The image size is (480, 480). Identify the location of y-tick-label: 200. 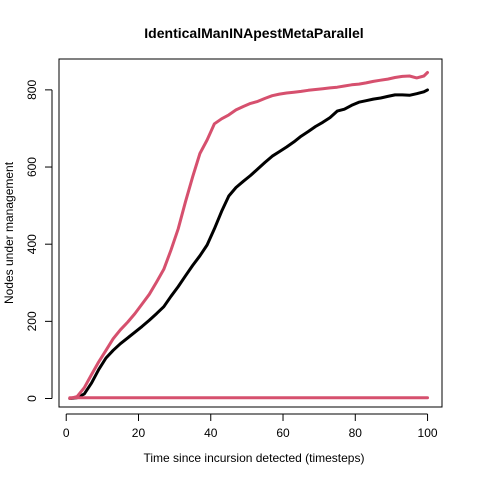
(32, 321).